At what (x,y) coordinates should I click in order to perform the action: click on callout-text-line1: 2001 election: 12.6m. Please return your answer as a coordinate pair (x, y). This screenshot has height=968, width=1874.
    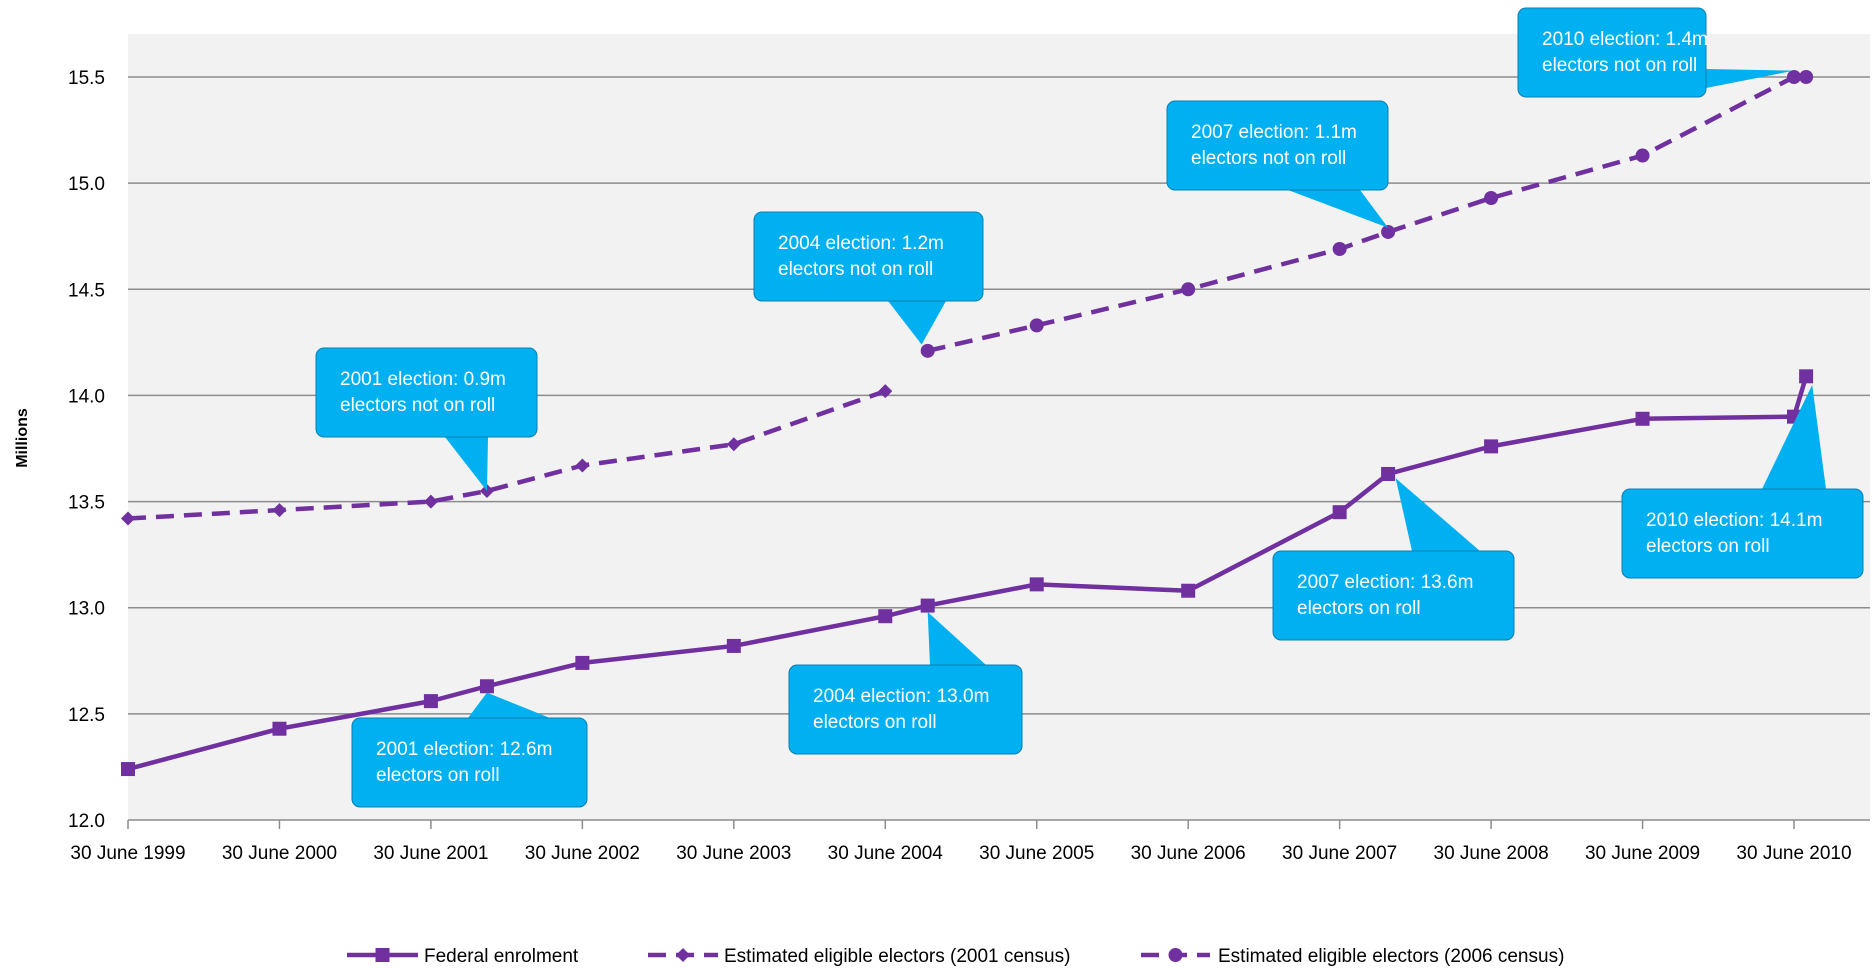
    Looking at the image, I should click on (464, 749).